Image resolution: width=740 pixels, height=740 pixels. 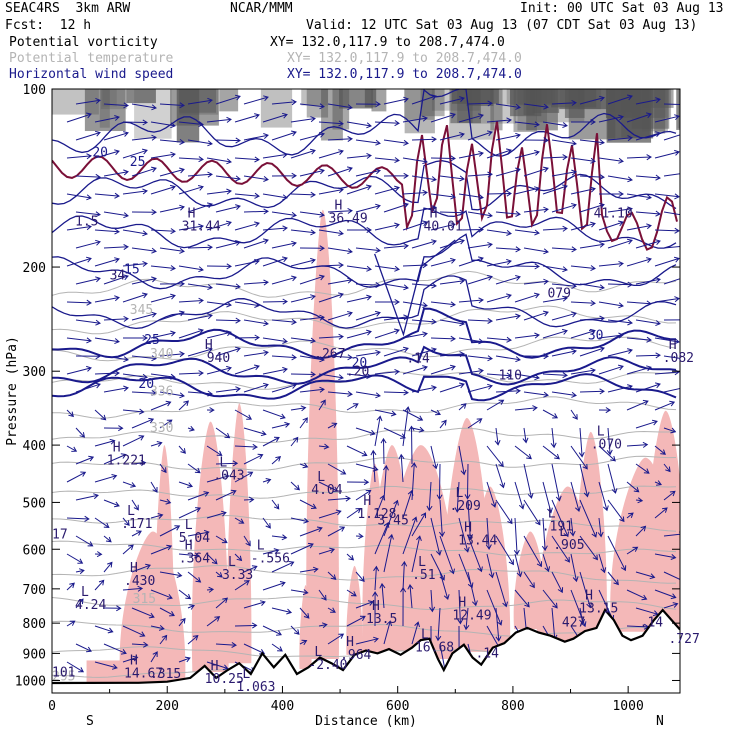 What do you see at coordinates (86, 221) in the screenshot?
I see `pv-annotation: 1.5` at bounding box center [86, 221].